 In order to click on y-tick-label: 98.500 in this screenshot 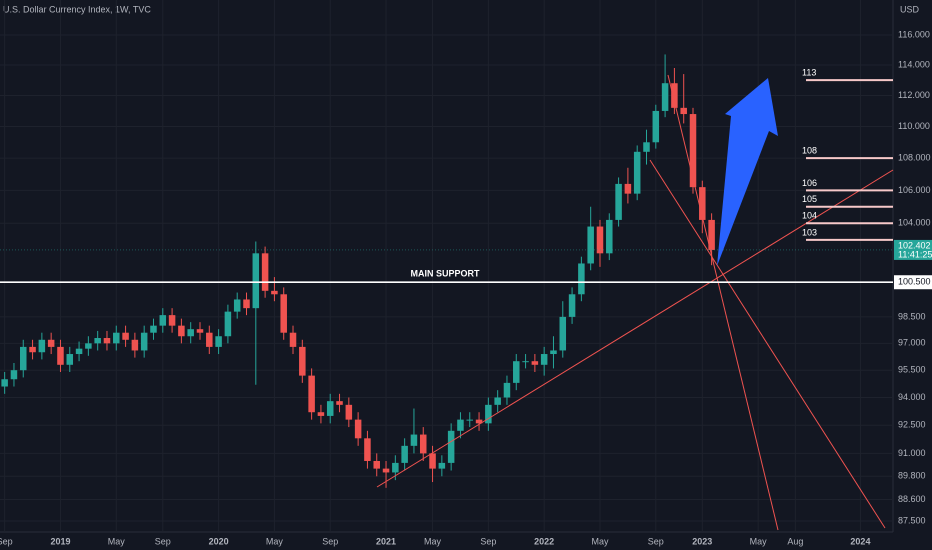, I will do `click(912, 316)`.